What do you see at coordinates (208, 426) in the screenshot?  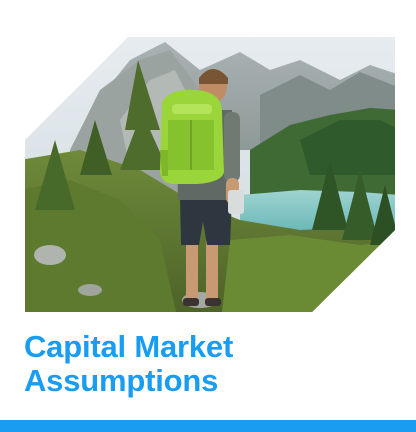 I see `bottom-accent-bar` at bounding box center [208, 426].